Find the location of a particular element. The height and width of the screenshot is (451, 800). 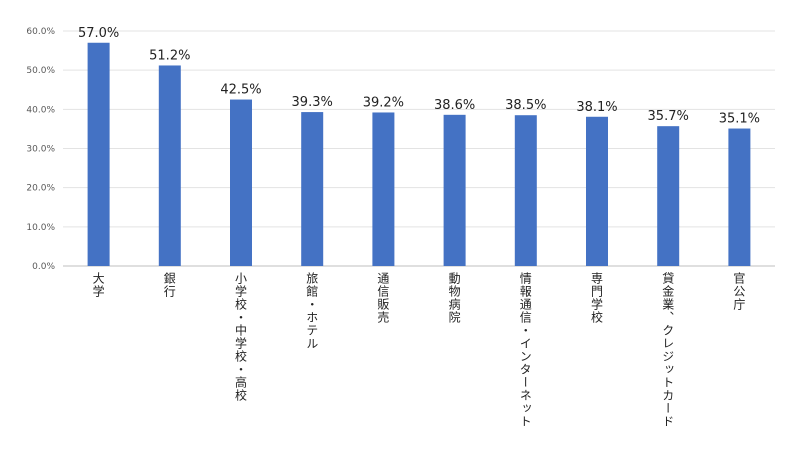

x-tick-label: 動物病院 is located at coordinates (454, 298).